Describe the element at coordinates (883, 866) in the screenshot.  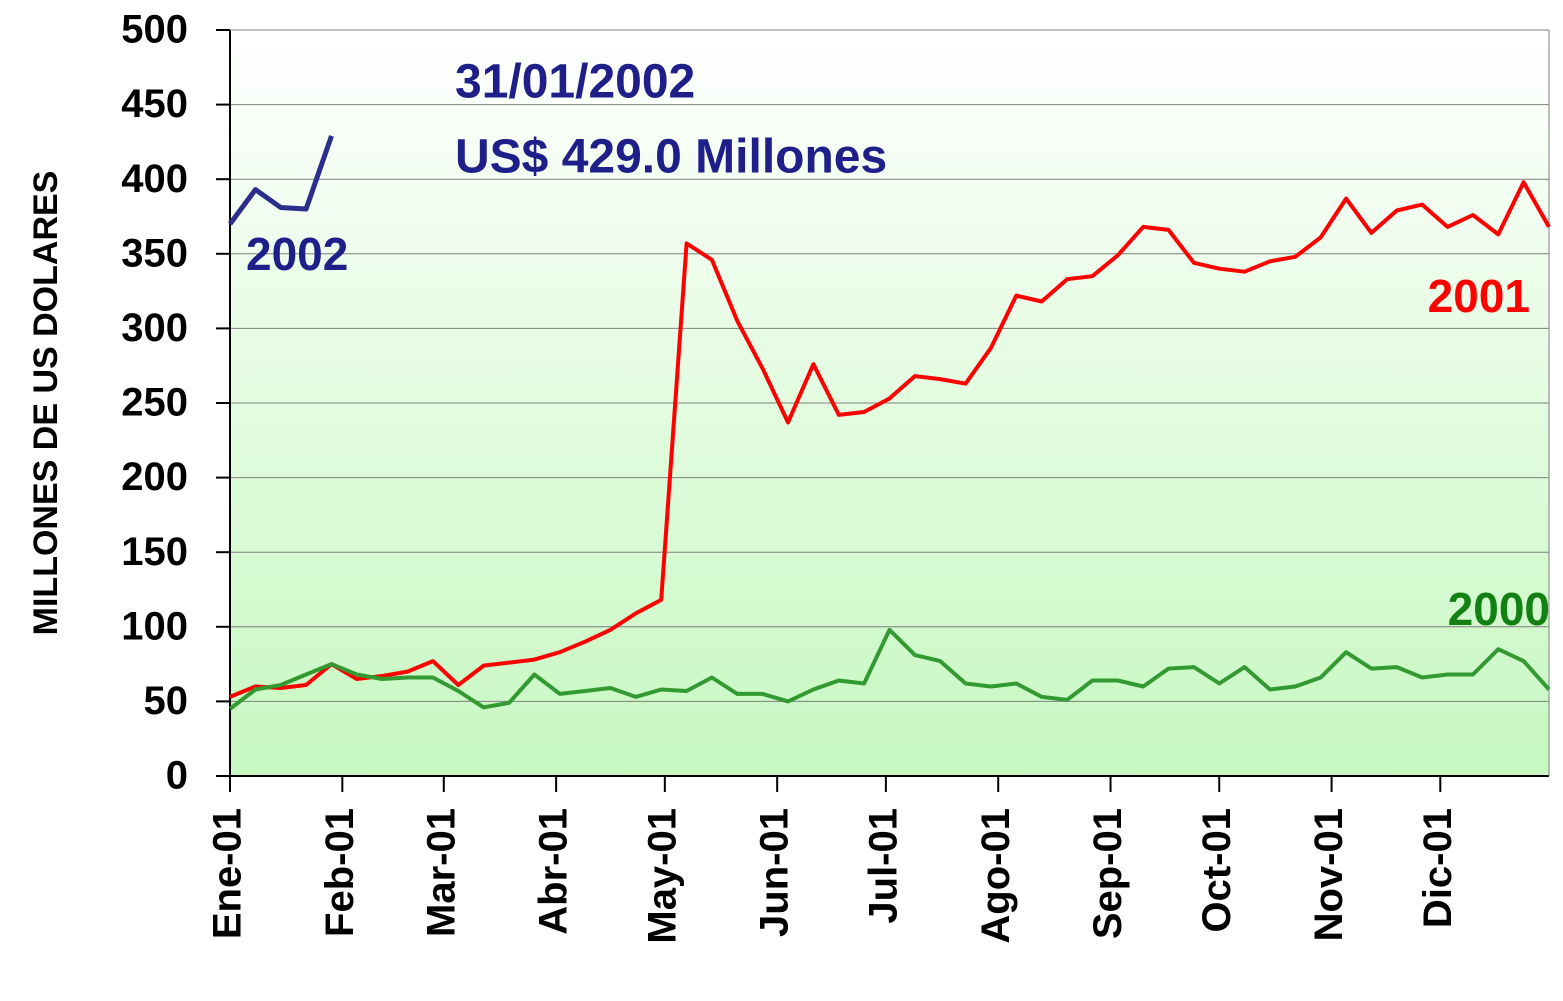
I see `x-tick-label: Jul-01` at that location.